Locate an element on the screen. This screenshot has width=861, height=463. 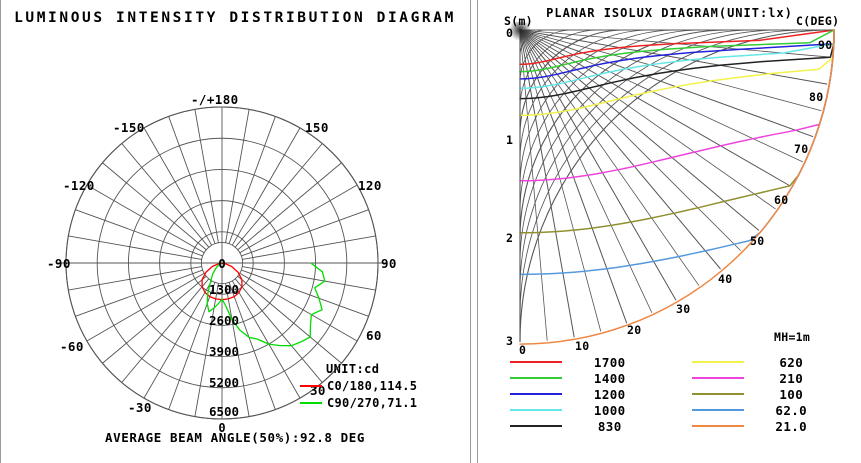
legend-swatch-c0-icon is located at coordinates (311, 386).